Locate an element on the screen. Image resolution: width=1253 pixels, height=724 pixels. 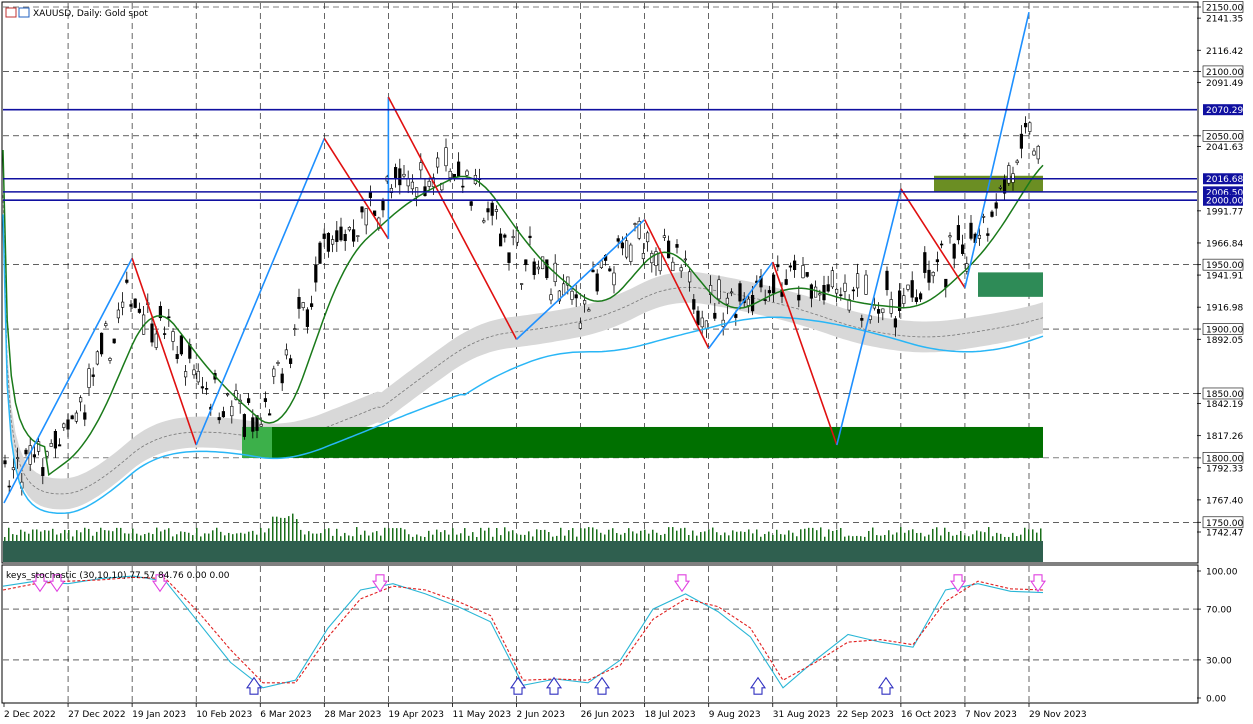
price-label: 2091.49 is located at coordinates (1224, 84).